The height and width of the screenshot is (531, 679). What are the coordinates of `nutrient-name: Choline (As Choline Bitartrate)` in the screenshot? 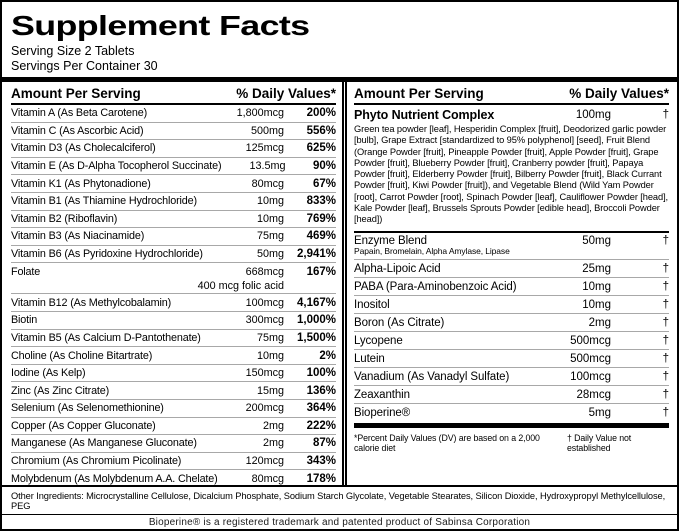 It's located at (82, 355).